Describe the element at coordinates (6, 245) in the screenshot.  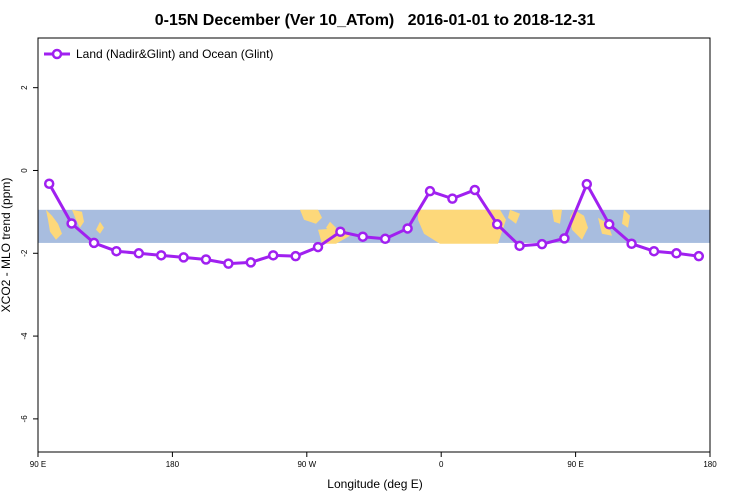
I see `y-axis-label: XCO2 - MLO trend (ppm)` at that location.